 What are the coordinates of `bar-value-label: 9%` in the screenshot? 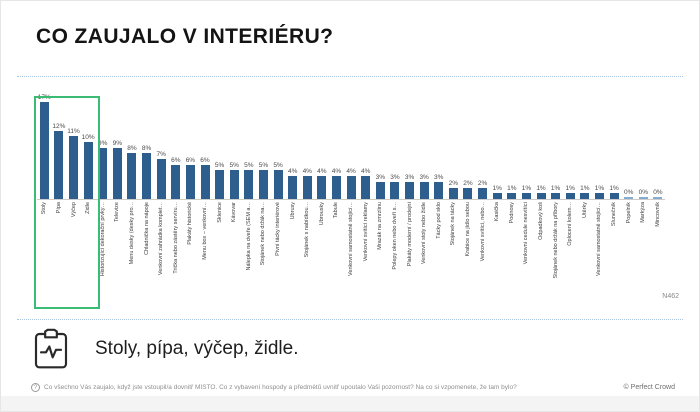 It's located at (103, 143).